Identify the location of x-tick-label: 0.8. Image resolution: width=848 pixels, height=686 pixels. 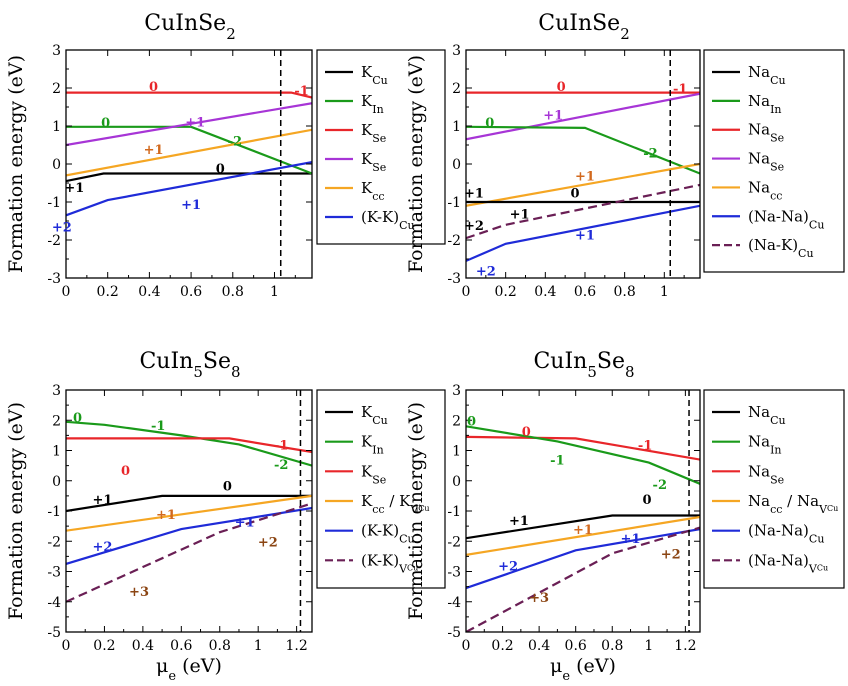
(625, 292).